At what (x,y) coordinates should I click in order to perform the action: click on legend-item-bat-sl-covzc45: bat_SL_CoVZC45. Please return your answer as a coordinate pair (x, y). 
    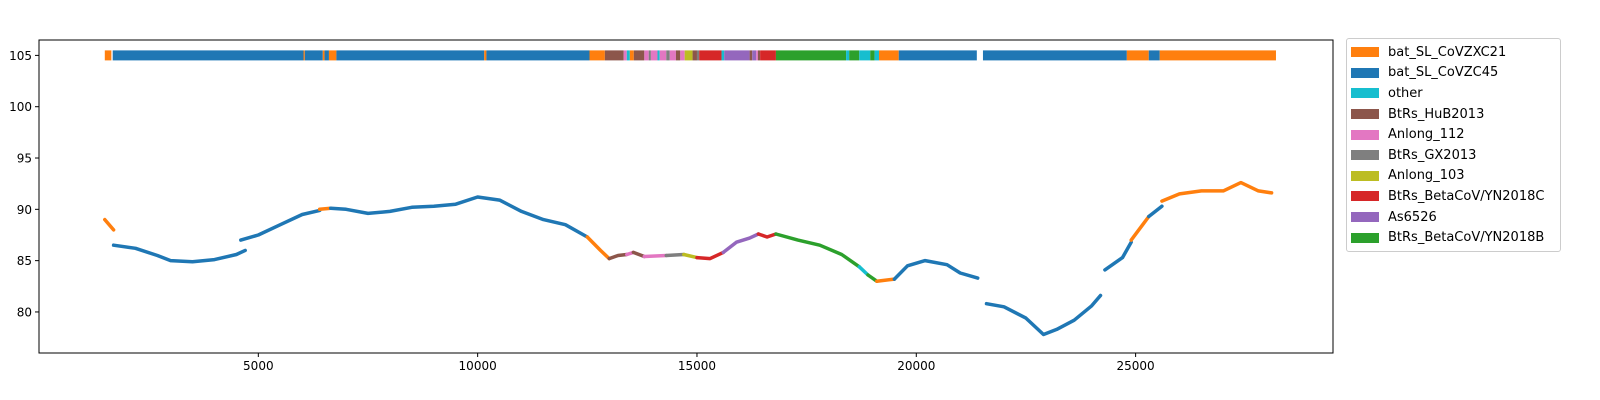
    Looking at the image, I should click on (1452, 73).